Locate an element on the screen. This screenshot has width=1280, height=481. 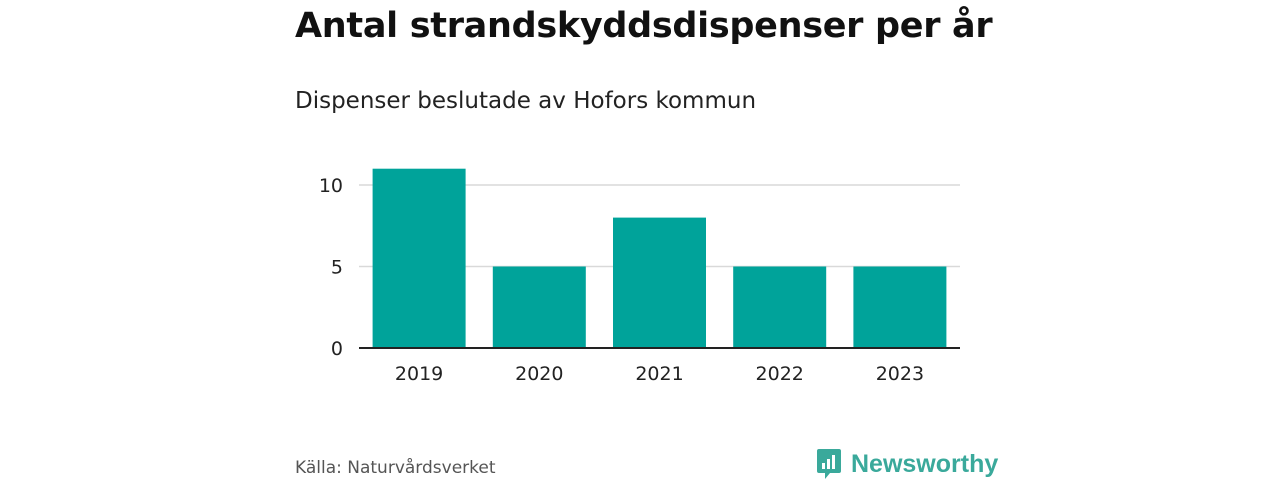
bar-2022 is located at coordinates (780, 307).